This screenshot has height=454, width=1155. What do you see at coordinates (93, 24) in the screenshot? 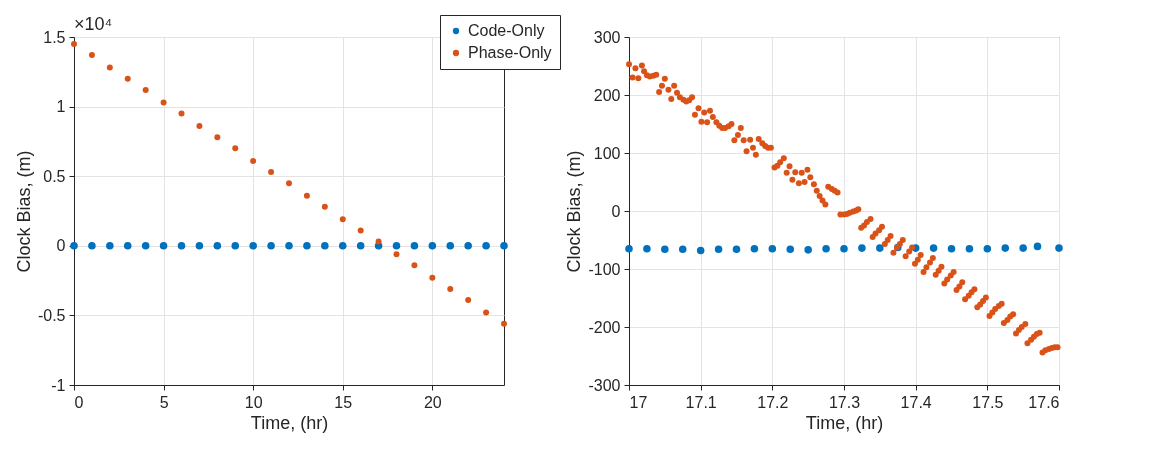
I see `text: ×10⁴` at bounding box center [93, 24].